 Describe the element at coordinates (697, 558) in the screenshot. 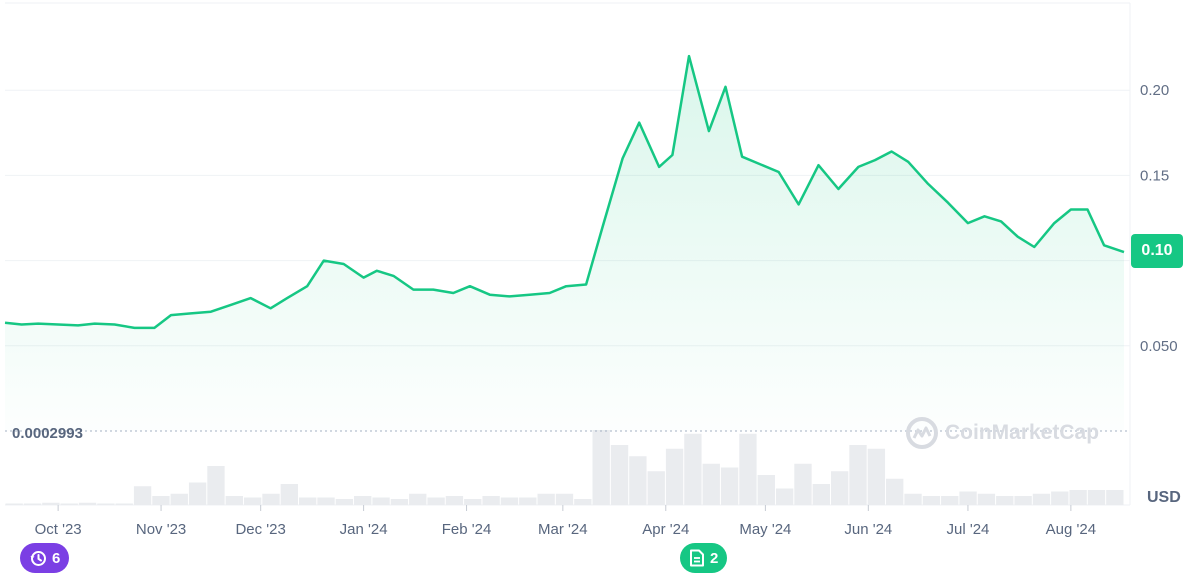

I see `document-icon` at that location.